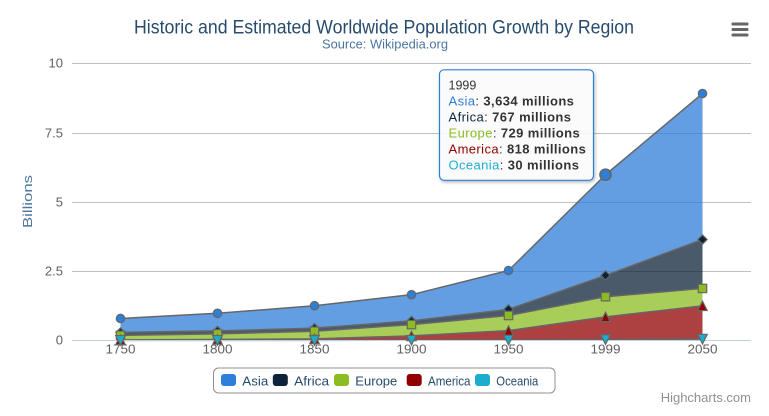 Image resolution: width=769 pixels, height=416 pixels. I want to click on svg-text: Europe: 729 millions, so click(515, 132).